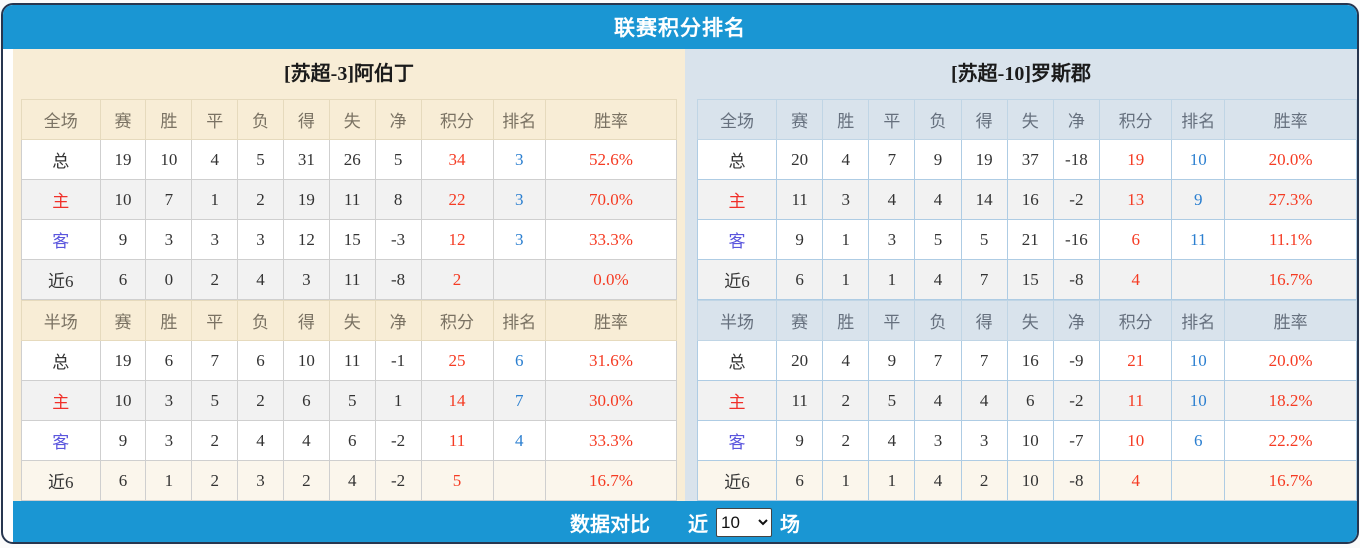 The image size is (1360, 548). What do you see at coordinates (611, 360) in the screenshot?
I see `stat-cell: 31.6%` at bounding box center [611, 360].